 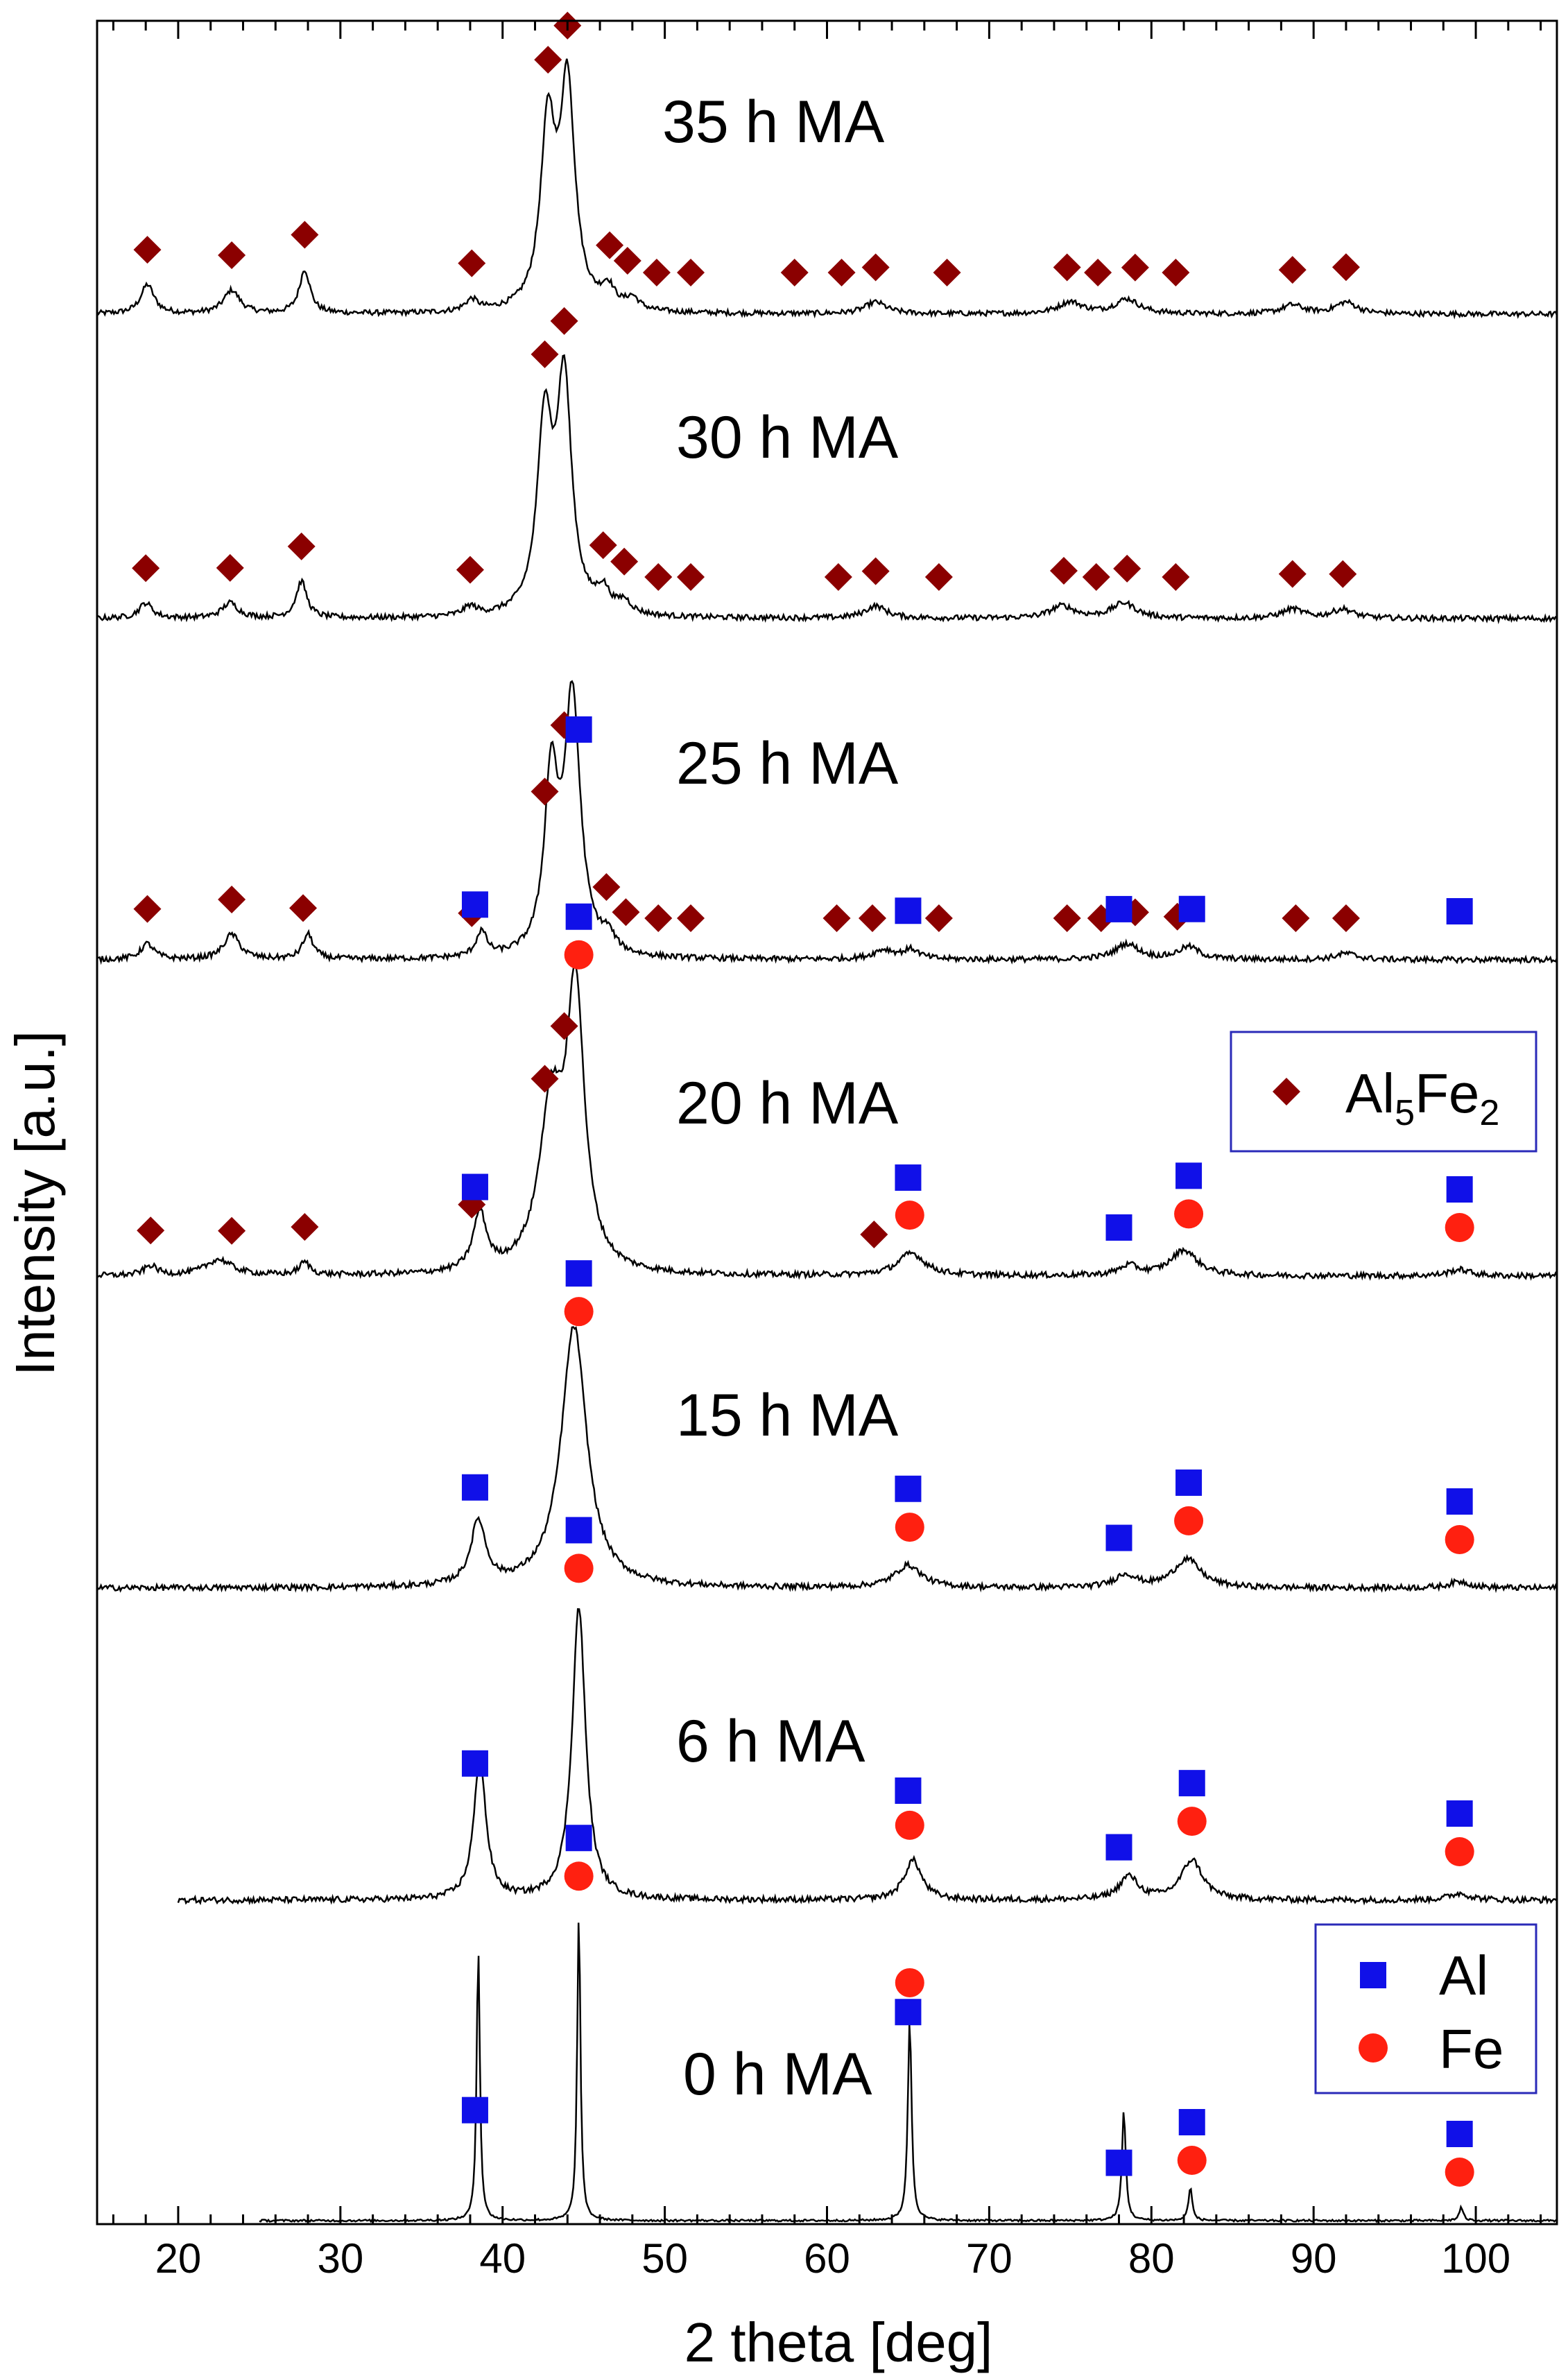 I want to click on series-15-h-ma: 15 h MA, so click(x=827, y=1427).